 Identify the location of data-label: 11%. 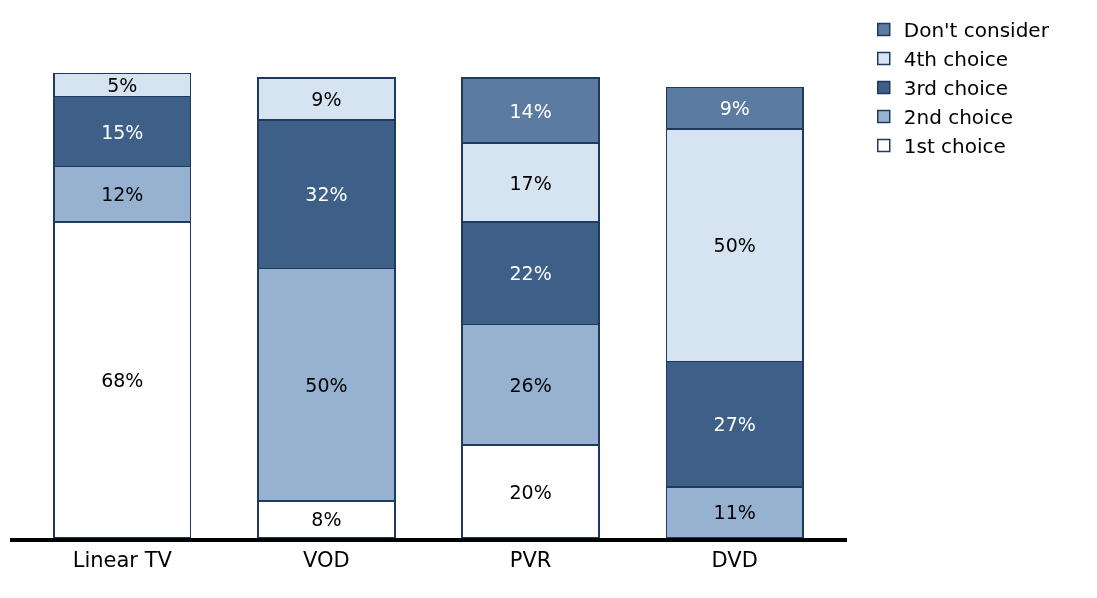
(734, 512).